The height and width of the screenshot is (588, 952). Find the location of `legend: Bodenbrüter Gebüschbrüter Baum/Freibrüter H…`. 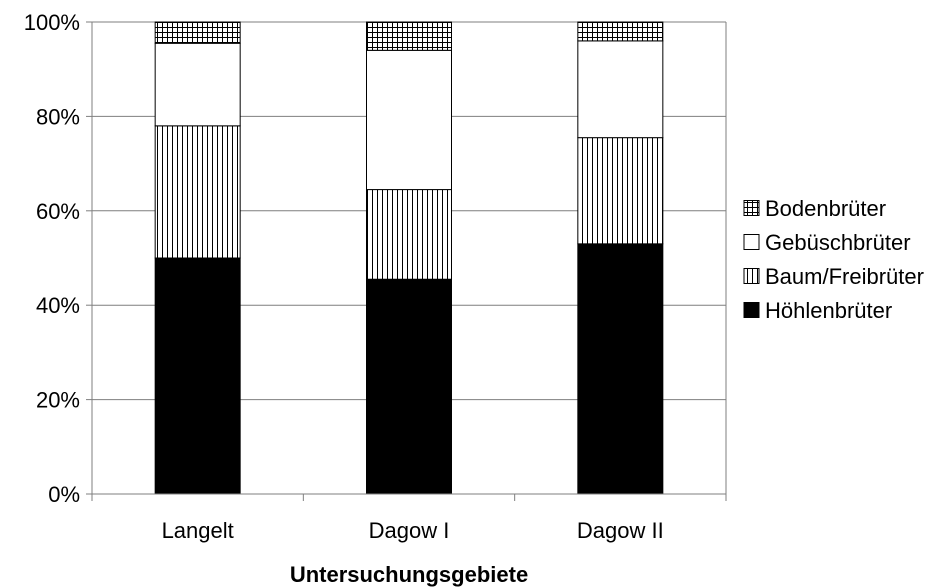

legend: Bodenbrüter Gebüschbrüter Baum/Freibrüter H… is located at coordinates (833, 259).